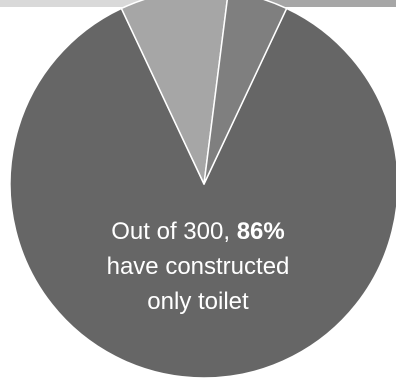  I want to click on annotation-line-1: Out of 300, 86%, so click(198, 231).